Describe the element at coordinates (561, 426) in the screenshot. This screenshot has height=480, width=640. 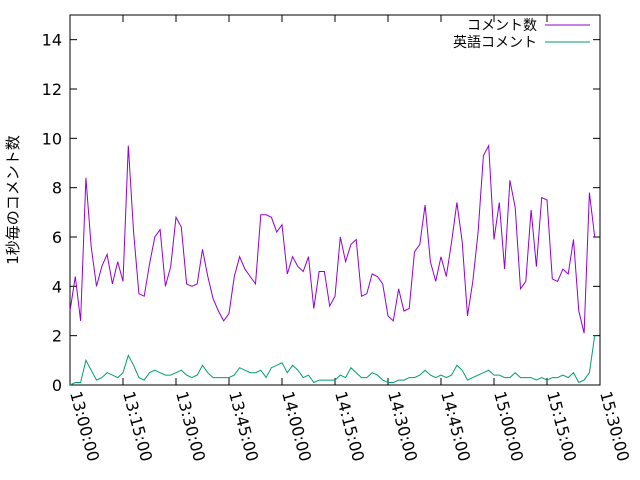
I see `x-tick-label: 15:15:00` at that location.